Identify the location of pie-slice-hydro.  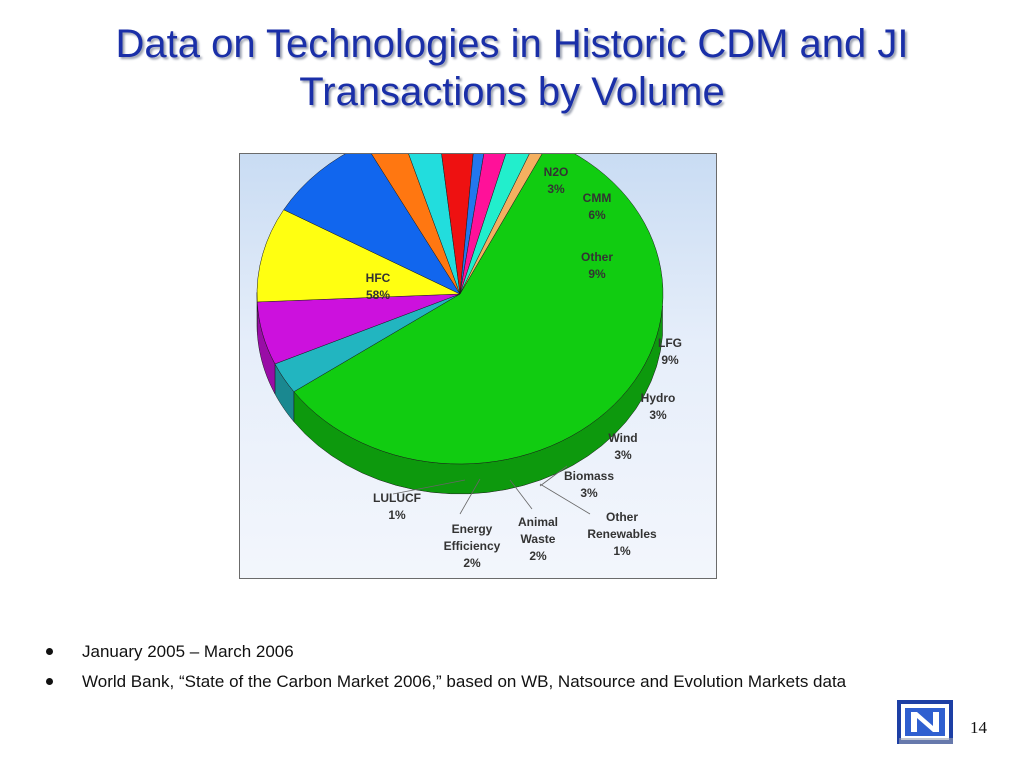
(416, 224).